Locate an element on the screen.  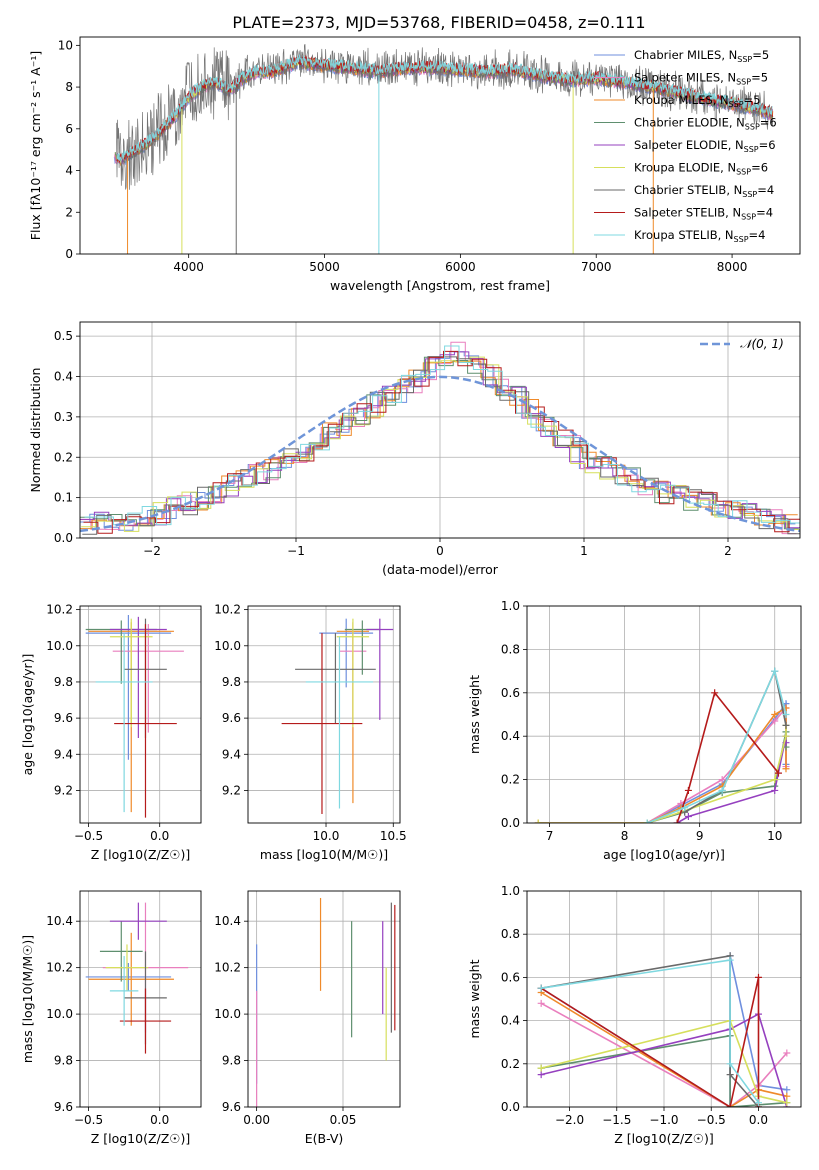
x-tick-label: 8000 is located at coordinates (732, 267).